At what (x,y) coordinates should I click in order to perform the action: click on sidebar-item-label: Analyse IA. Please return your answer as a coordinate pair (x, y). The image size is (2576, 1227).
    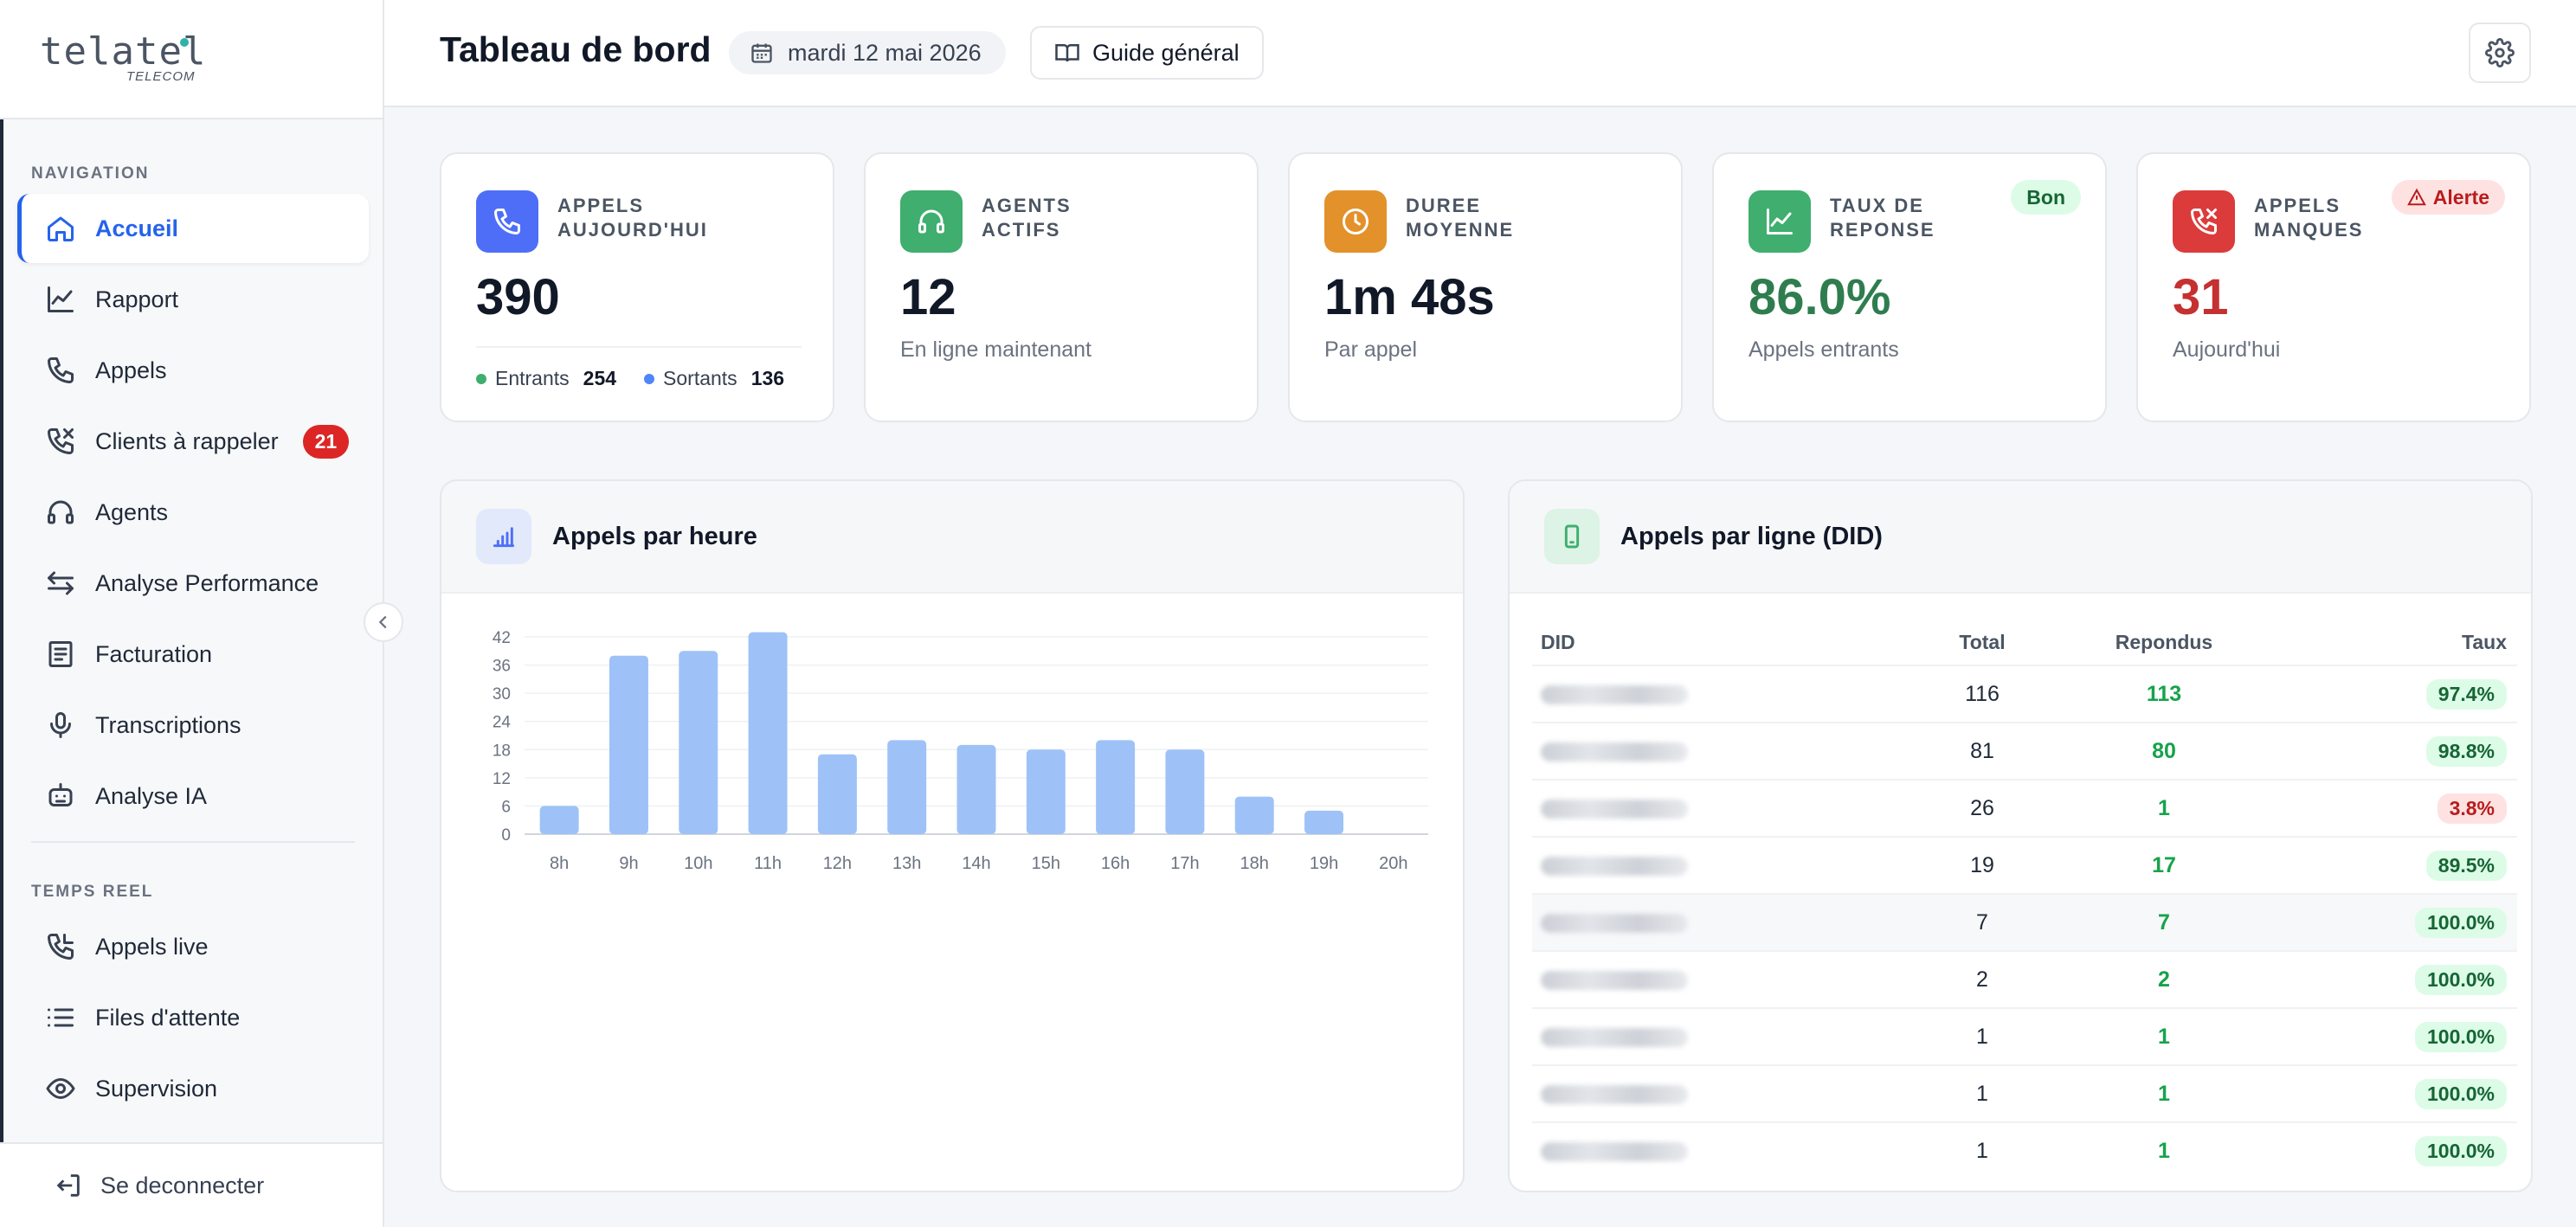
    Looking at the image, I should click on (151, 796).